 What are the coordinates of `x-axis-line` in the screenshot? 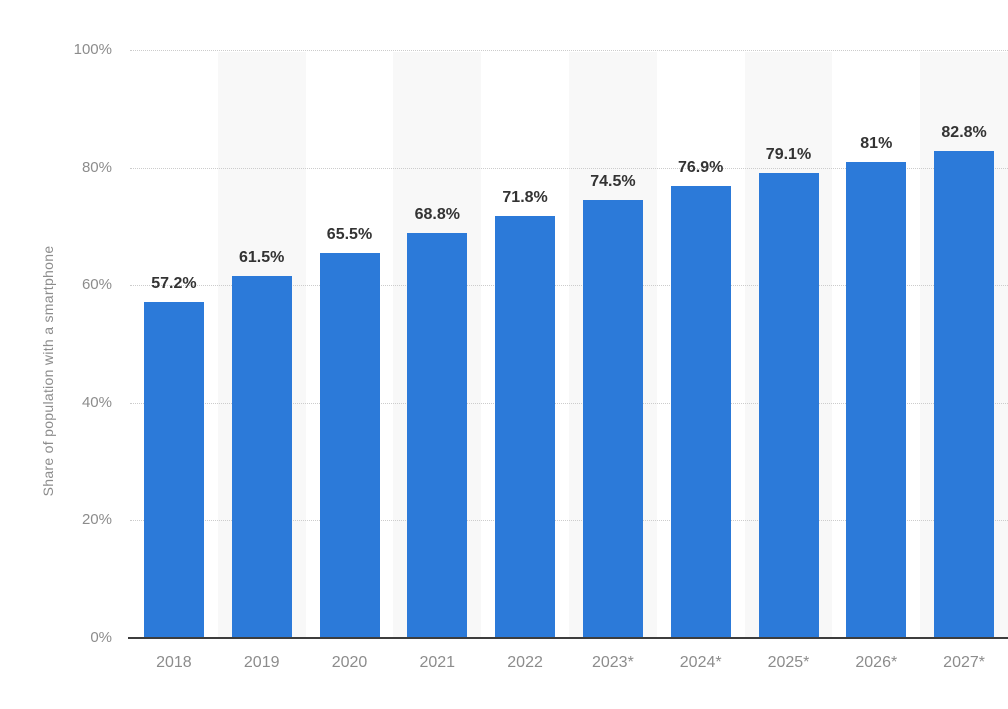 It's located at (568, 638).